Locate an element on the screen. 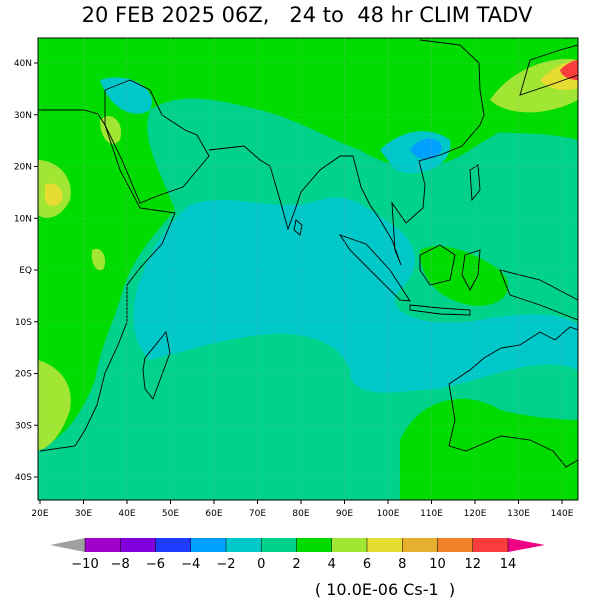 Image resolution: width=600 pixels, height=610 pixels. colorbar-label: −10 is located at coordinates (84, 564).